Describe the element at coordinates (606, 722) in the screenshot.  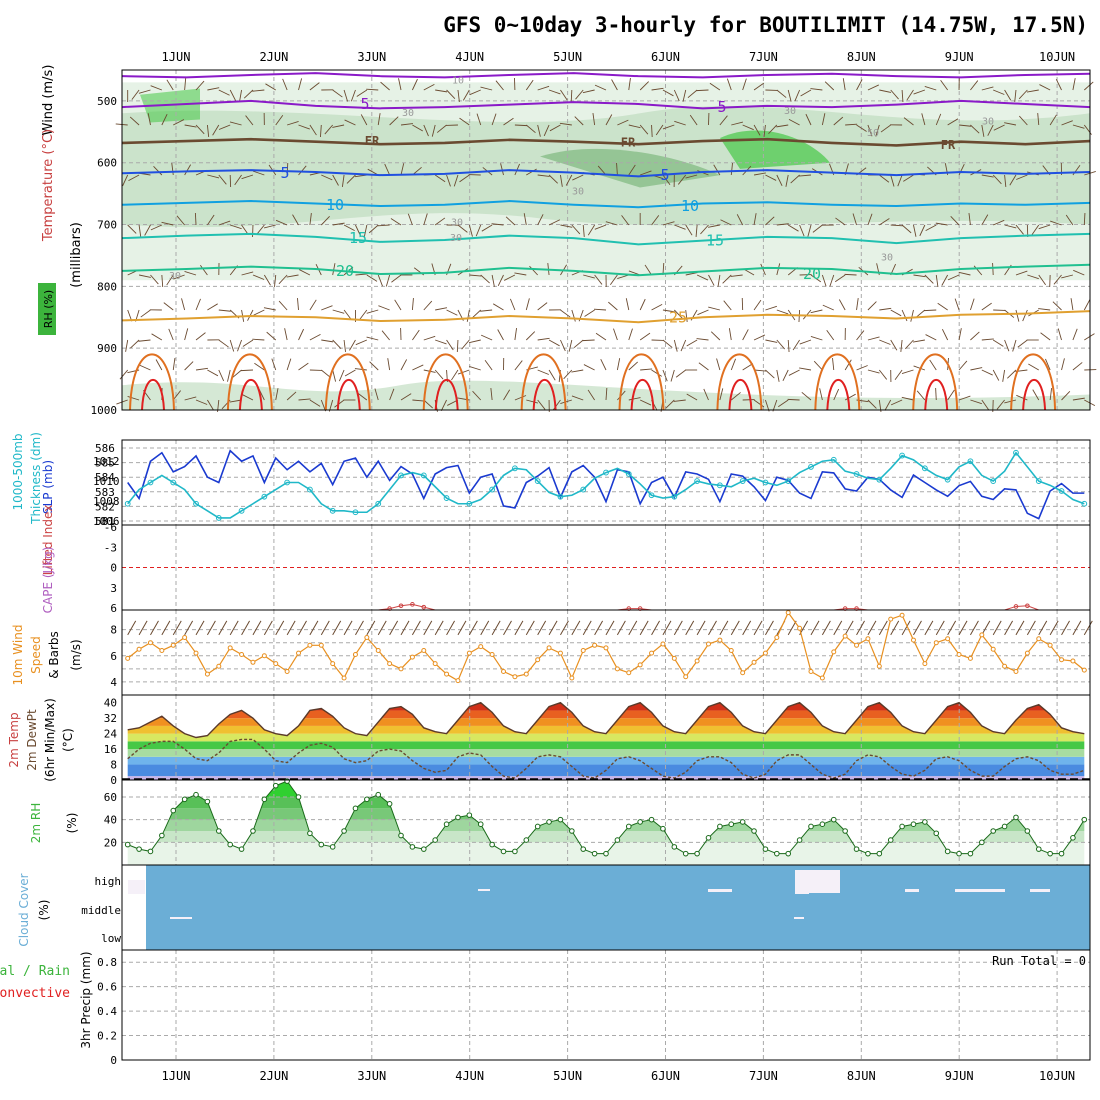
I see `temp-band` at that location.